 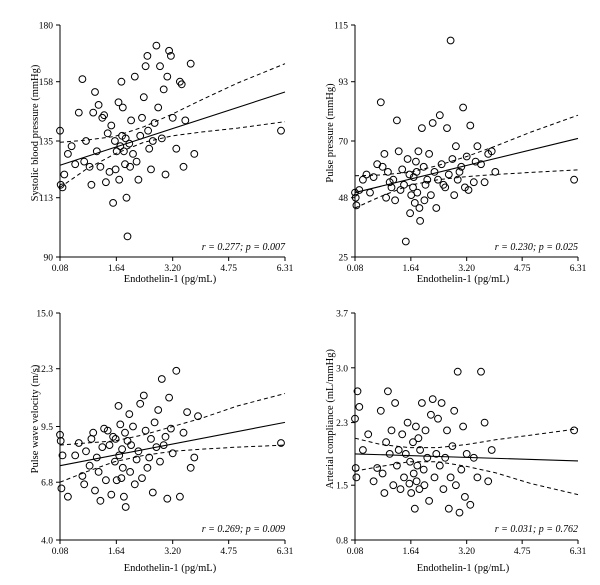 I want to click on confidence-band-upper, so click(x=172, y=419).